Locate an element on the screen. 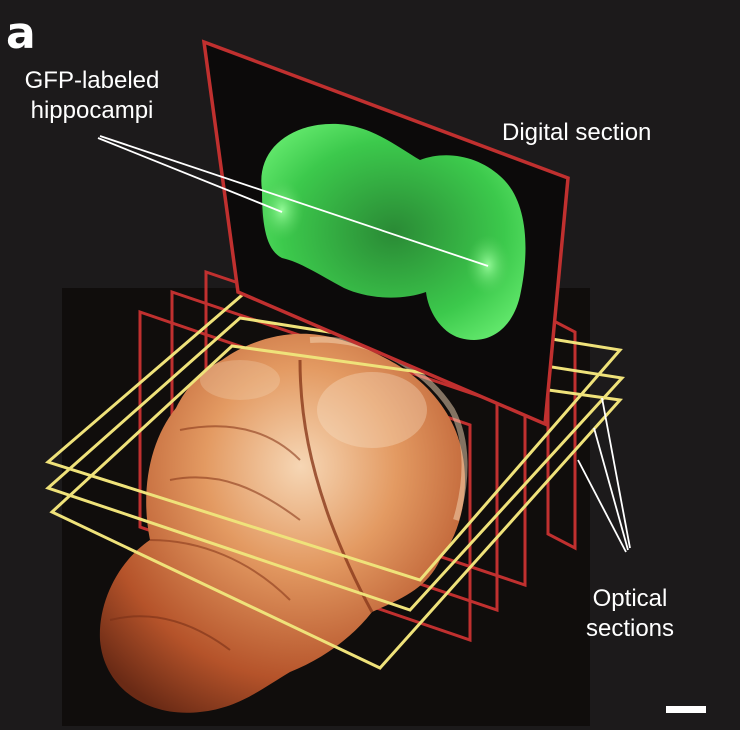 This screenshot has height=730, width=740. gfp-pointer-right is located at coordinates (294, 201).